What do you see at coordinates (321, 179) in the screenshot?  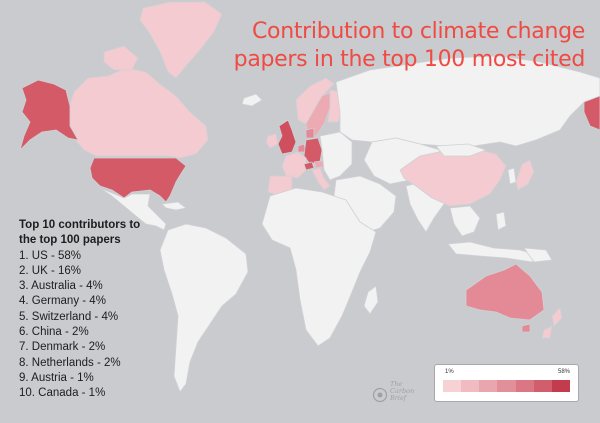 I see `country-italy` at bounding box center [321, 179].